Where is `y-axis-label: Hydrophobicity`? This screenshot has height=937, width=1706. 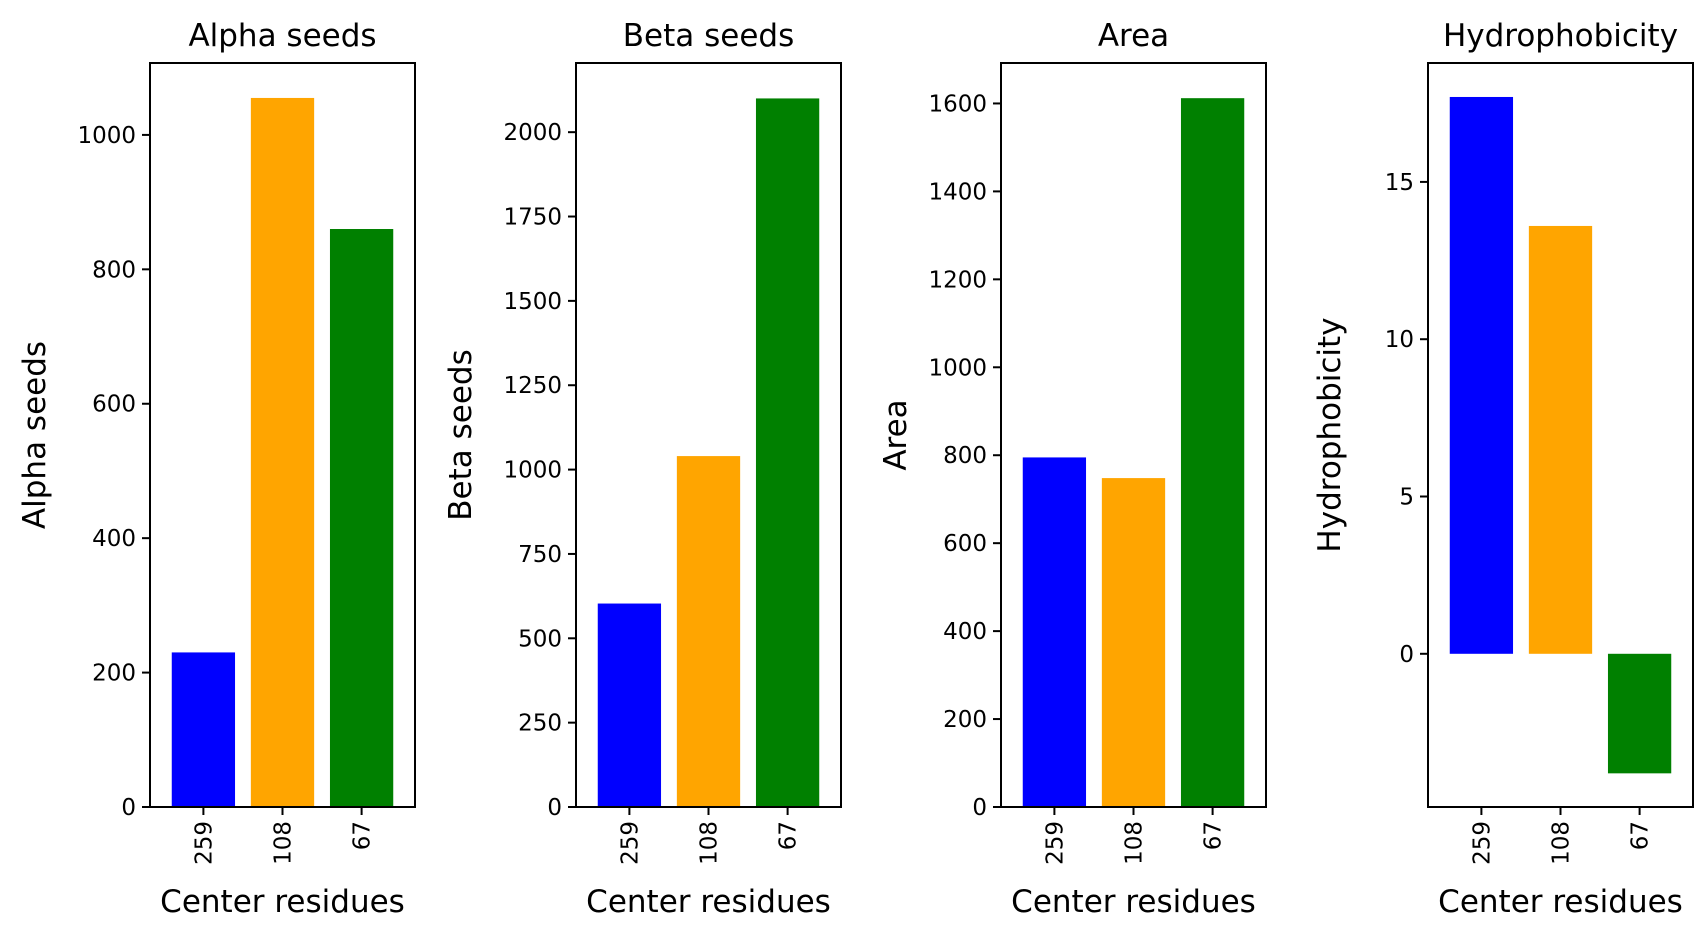 y-axis-label: Hydrophobicity is located at coordinates (1330, 434).